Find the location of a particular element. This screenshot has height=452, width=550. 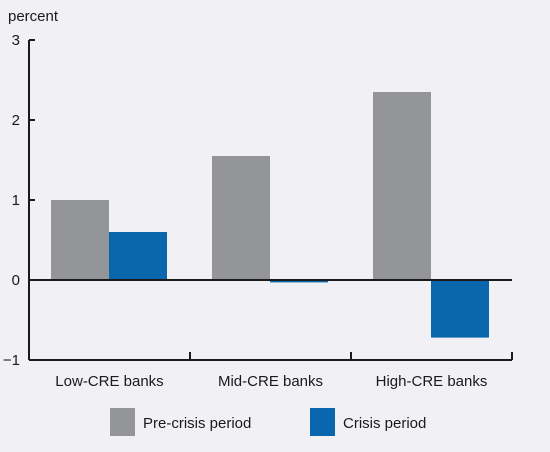

legend: Pre-crisis period Crisis period is located at coordinates (268, 422).